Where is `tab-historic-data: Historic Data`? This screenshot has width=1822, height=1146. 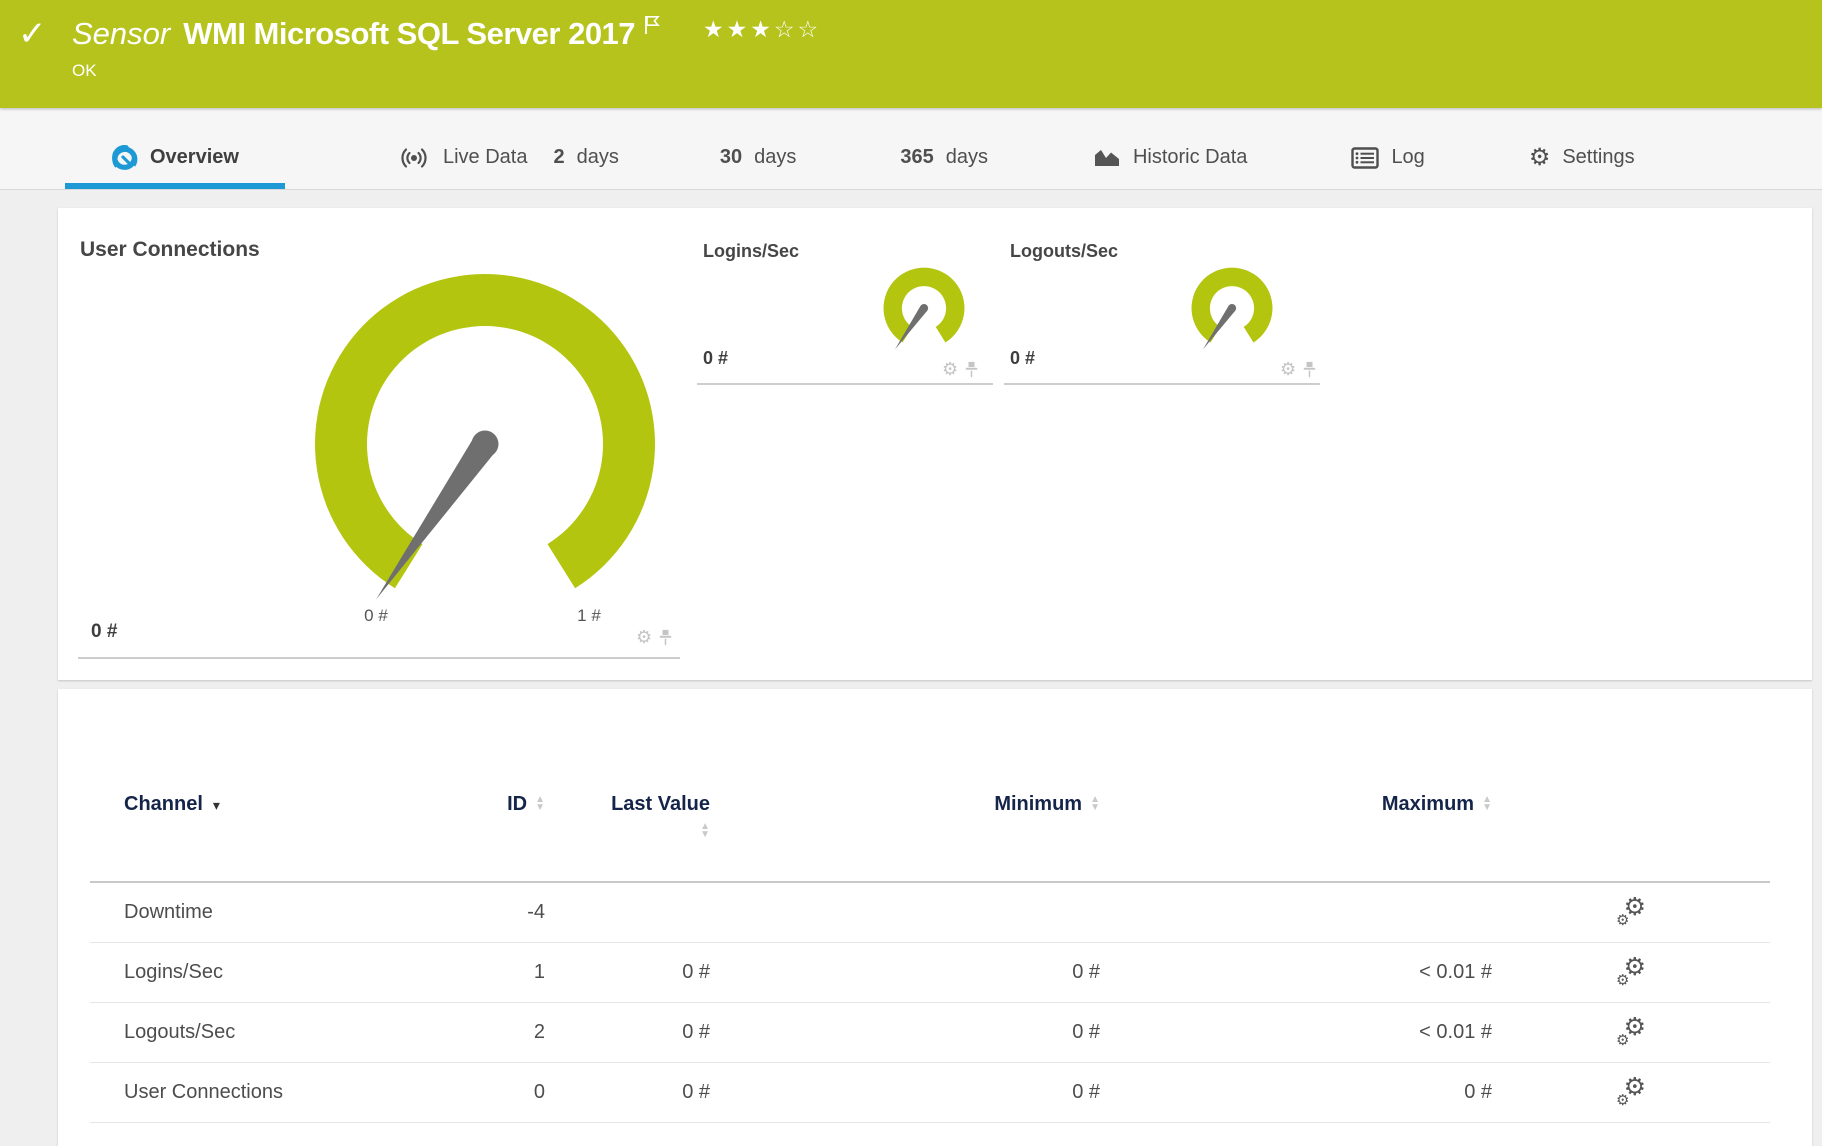
tab-historic-data: Historic Data is located at coordinates (1170, 148).